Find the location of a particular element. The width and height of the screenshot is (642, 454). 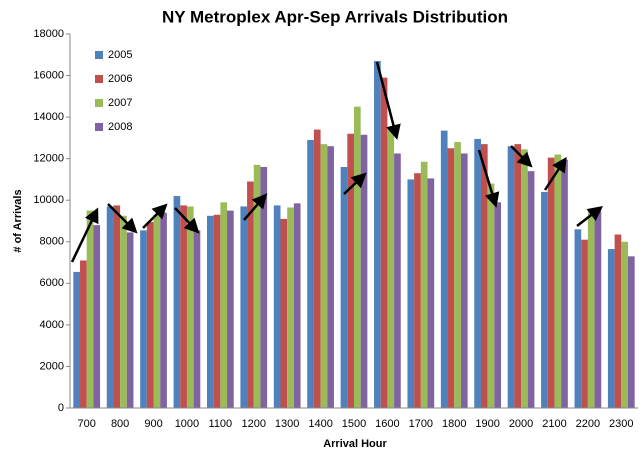

legend-label: 2007 is located at coordinates (120, 103).